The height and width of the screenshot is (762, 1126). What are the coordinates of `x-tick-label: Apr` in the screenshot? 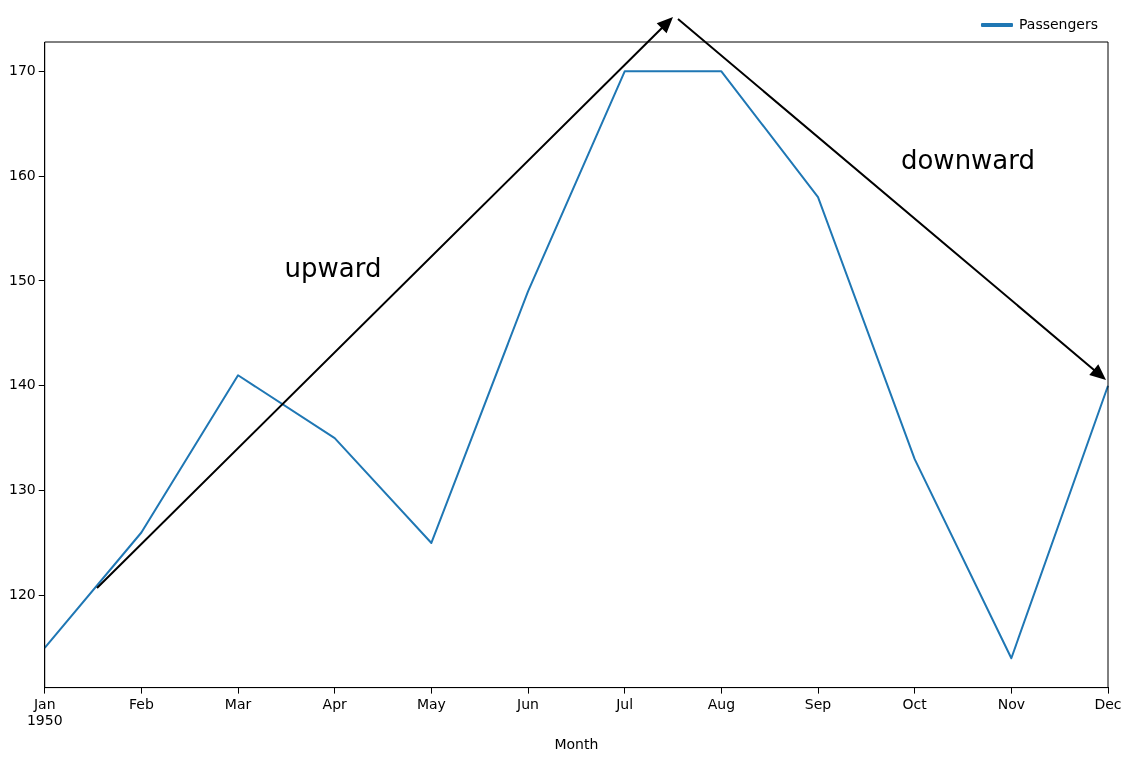 It's located at (335, 703).